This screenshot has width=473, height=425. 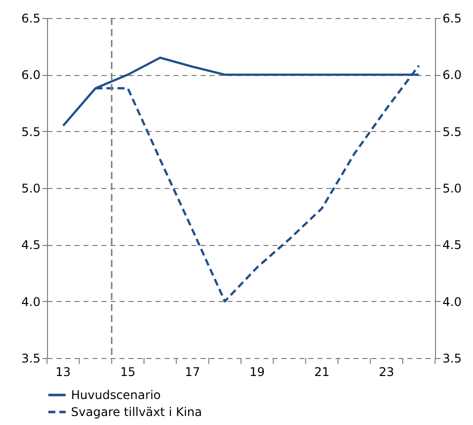 I want to click on x-tick-label: 21, so click(x=322, y=372).